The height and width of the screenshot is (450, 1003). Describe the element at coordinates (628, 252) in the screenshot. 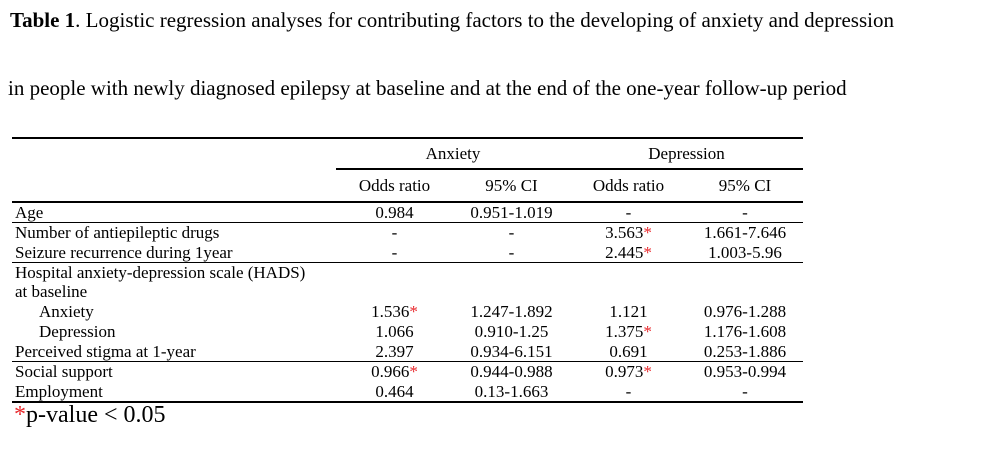

I see `value-cell: 2.445*` at that location.